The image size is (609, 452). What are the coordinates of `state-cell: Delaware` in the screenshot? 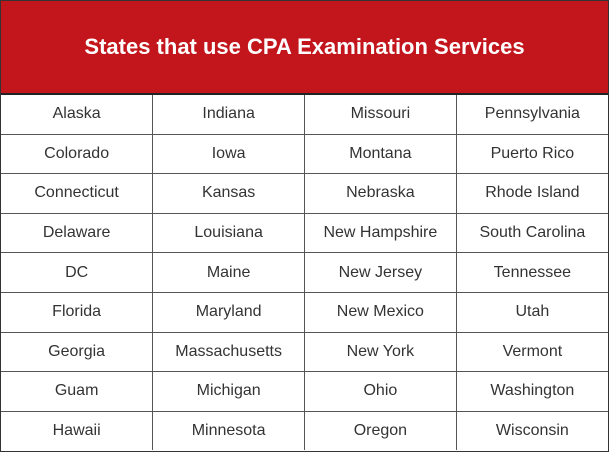 It's located at (77, 233).